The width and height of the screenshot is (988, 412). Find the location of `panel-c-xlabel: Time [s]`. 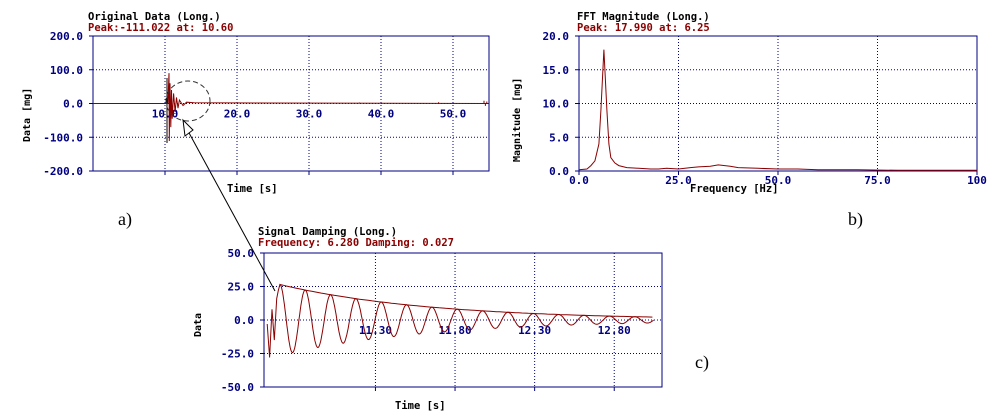

panel-c-xlabel: Time [s] is located at coordinates (420, 406).